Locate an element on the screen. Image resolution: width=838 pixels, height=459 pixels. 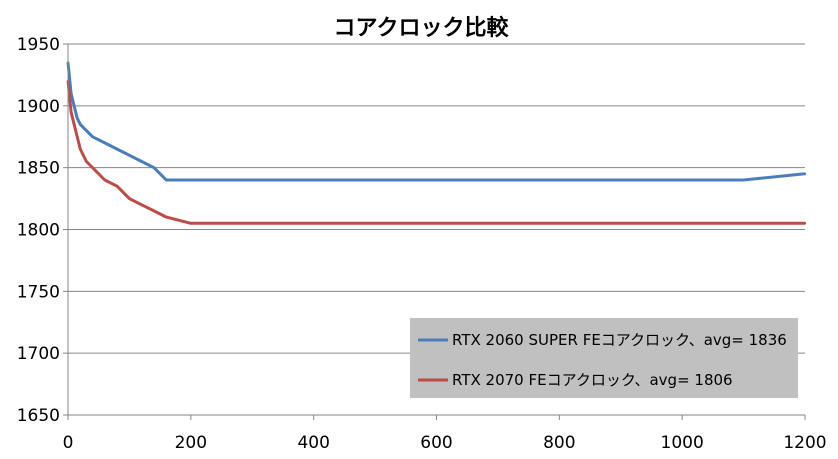
y-tick-label-3: 1800 is located at coordinates (38, 231).